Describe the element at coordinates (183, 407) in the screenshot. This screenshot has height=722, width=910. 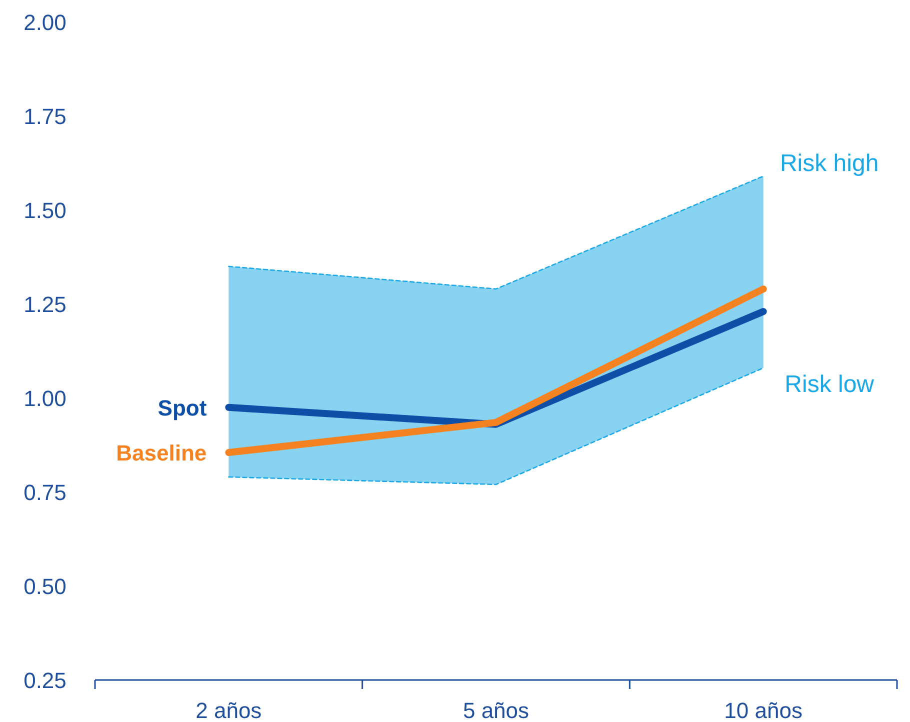
I see `series-label: Spot` at that location.